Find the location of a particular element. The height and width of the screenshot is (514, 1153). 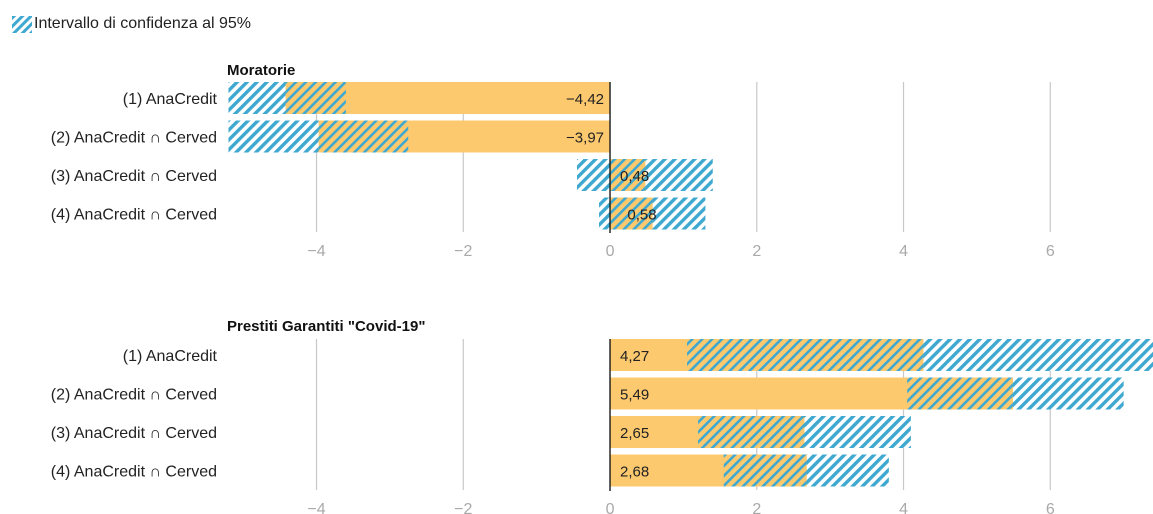

legend-swatch-hatch is located at coordinates (22, 24).